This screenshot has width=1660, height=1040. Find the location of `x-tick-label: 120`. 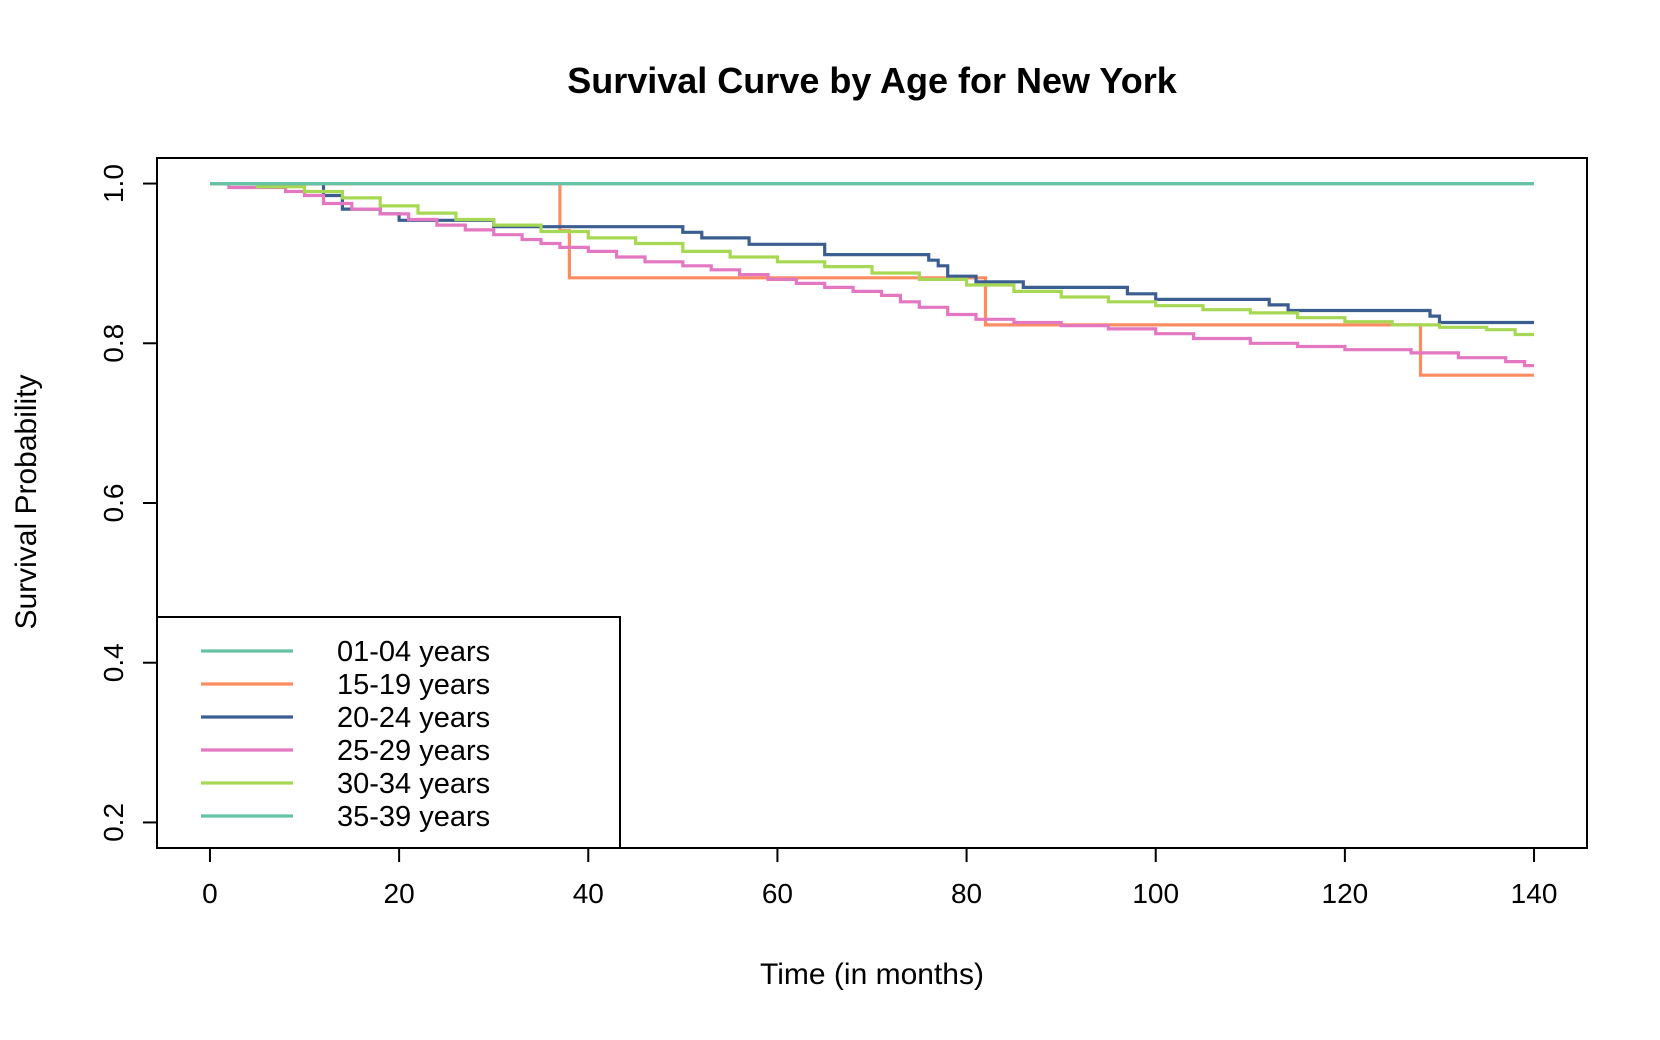

x-tick-label: 120 is located at coordinates (1345, 893).